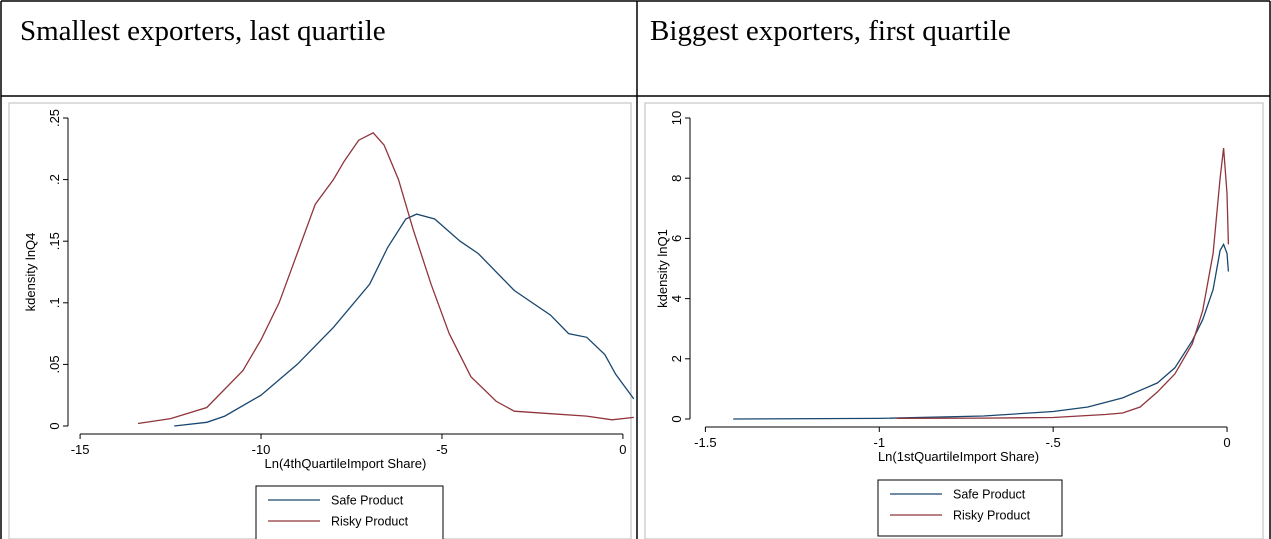 The height and width of the screenshot is (539, 1271). What do you see at coordinates (830, 31) in the screenshot?
I see `cell-heading: Biggest exporters, first quartile` at bounding box center [830, 31].